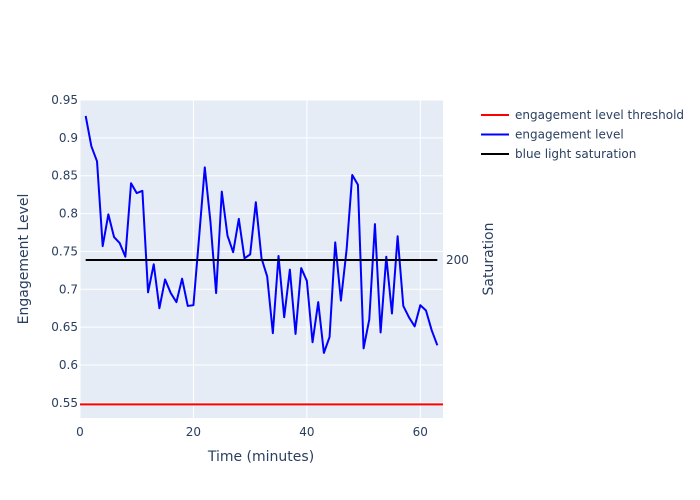 This screenshot has height=500, width=700. I want to click on y2-tick-label: 200, so click(457, 260).